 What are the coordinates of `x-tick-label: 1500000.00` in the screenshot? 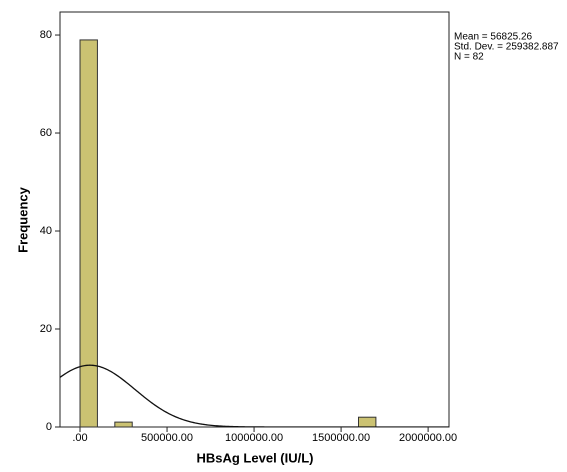 It's located at (341, 438).